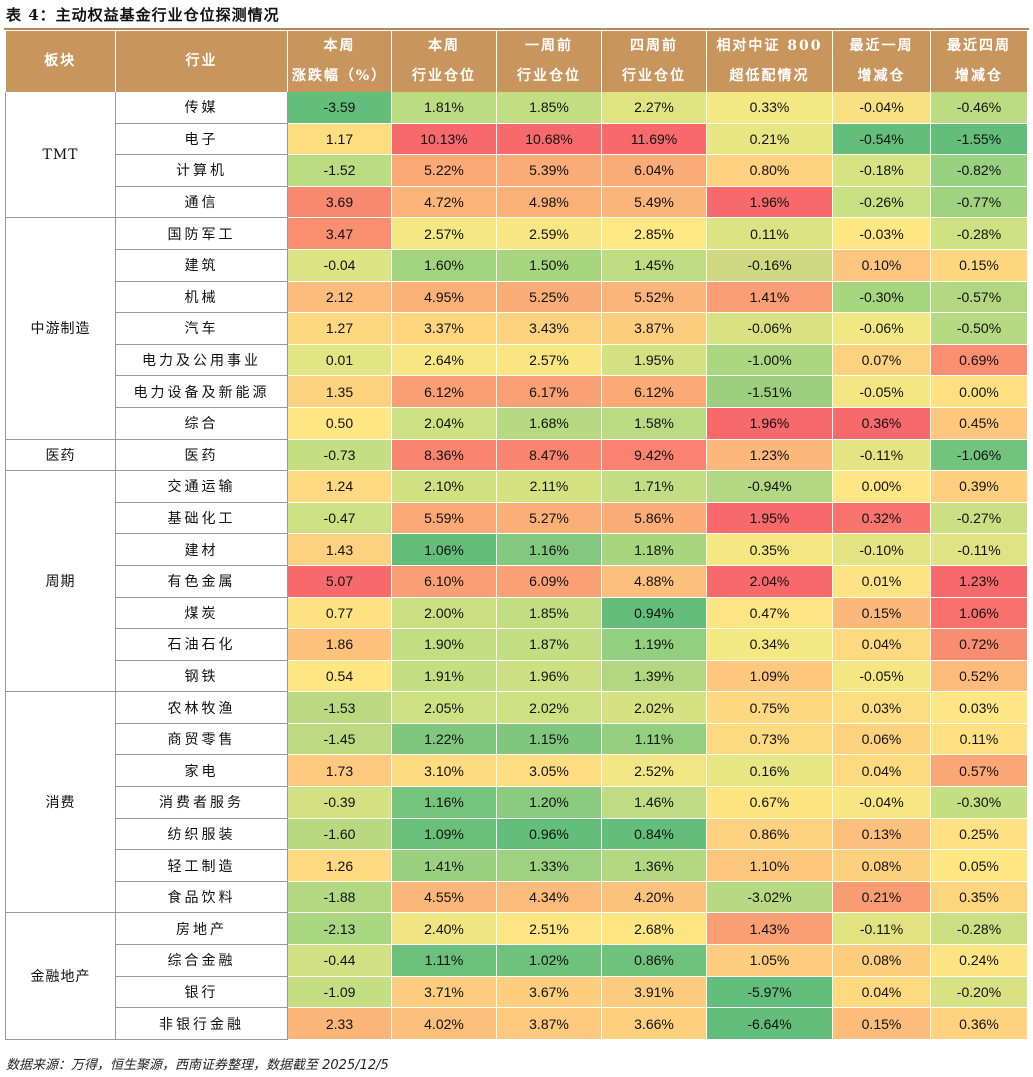 The width and height of the screenshot is (1033, 1077). I want to click on value-cell: 6.12%, so click(444, 391).